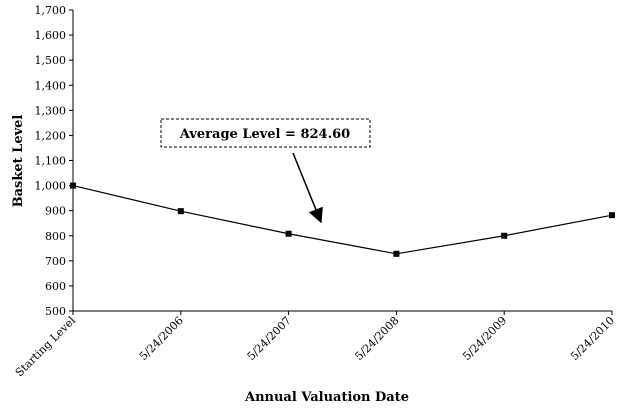 Image resolution: width=620 pixels, height=414 pixels. What do you see at coordinates (265, 171) in the screenshot?
I see `average-level-annotation: Average Level = 824.60` at bounding box center [265, 171].